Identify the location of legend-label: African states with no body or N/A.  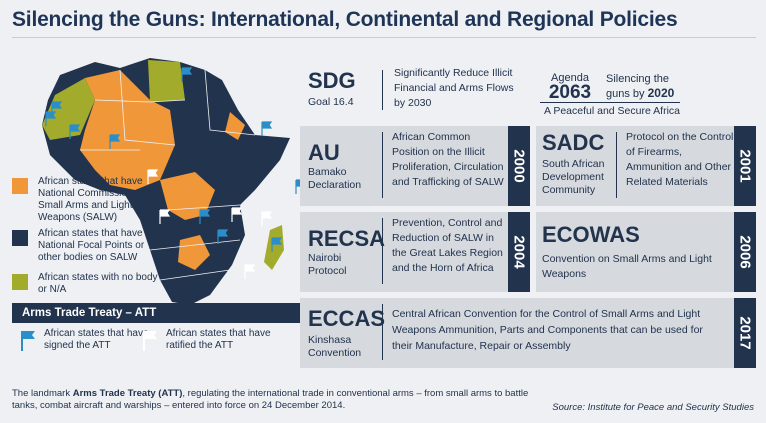
(98, 283).